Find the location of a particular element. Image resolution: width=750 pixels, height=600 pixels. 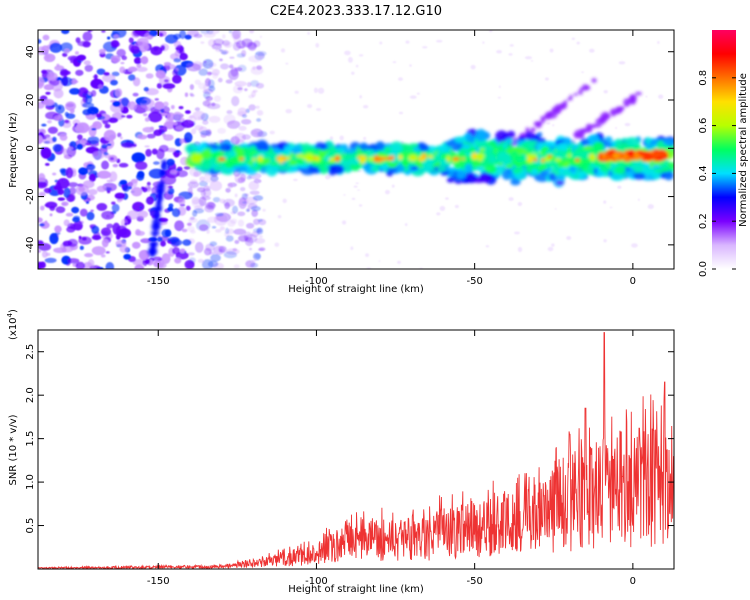

snr-ytick-label: 1.0 is located at coordinates (30, 482).